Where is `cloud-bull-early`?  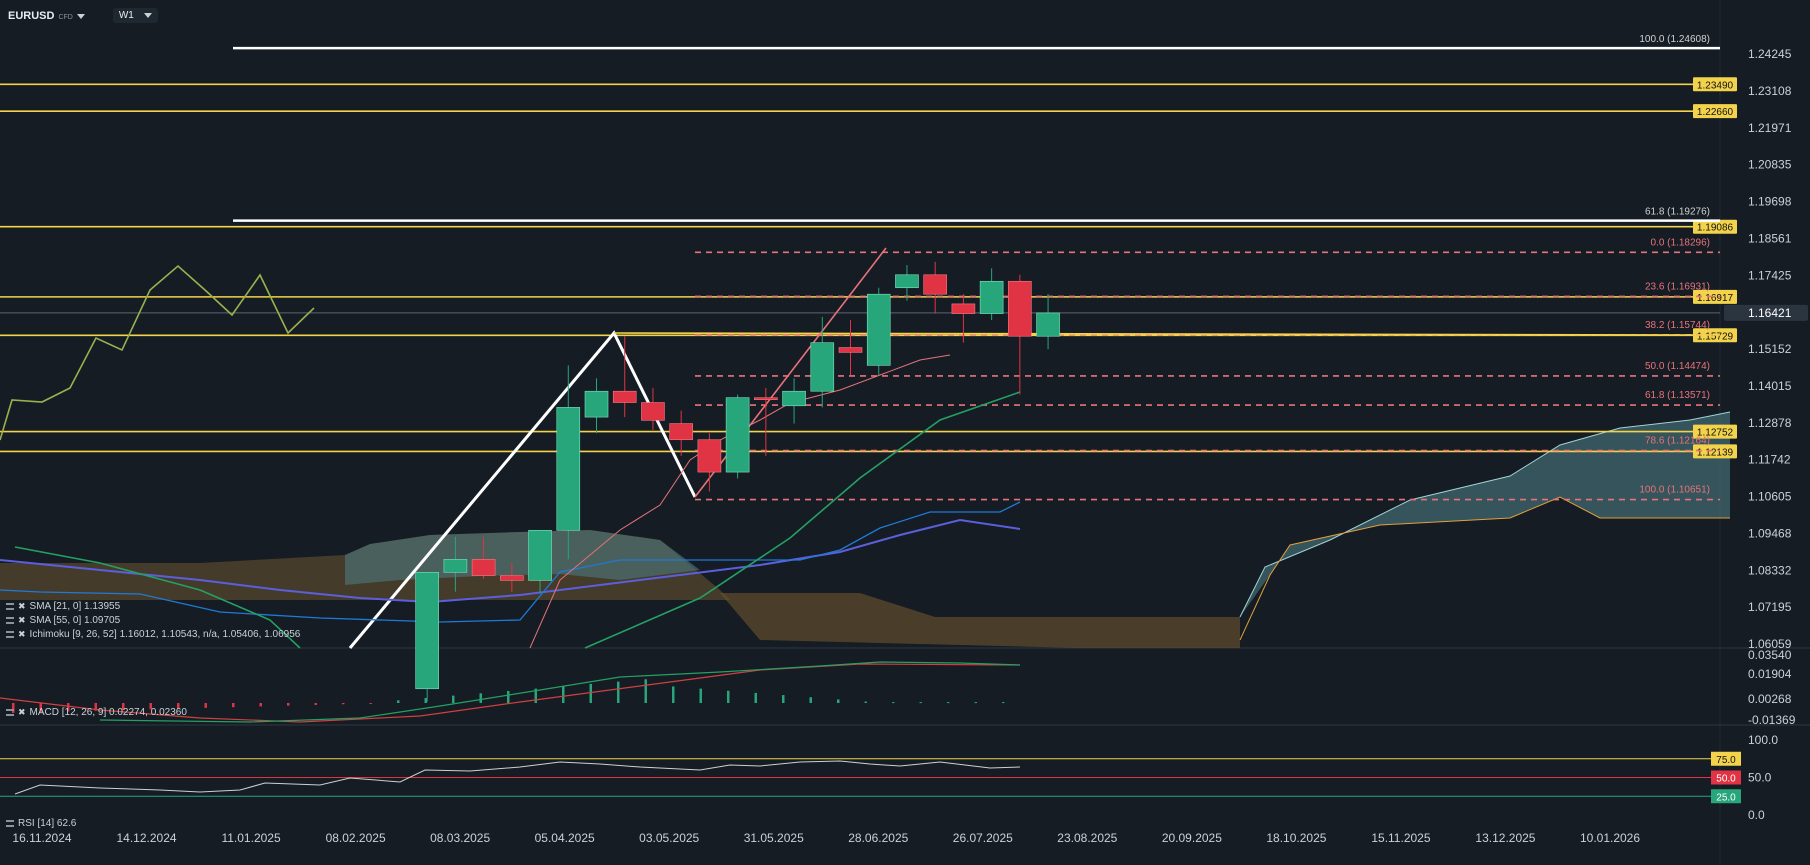
cloud-bull-early is located at coordinates (522, 557).